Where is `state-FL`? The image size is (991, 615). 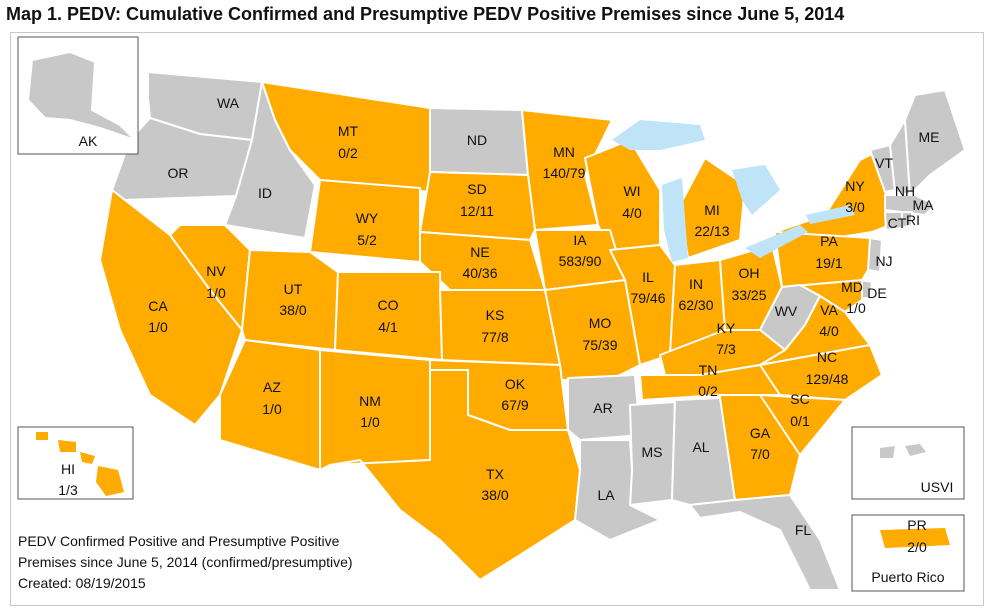
state-FL is located at coordinates (765, 542).